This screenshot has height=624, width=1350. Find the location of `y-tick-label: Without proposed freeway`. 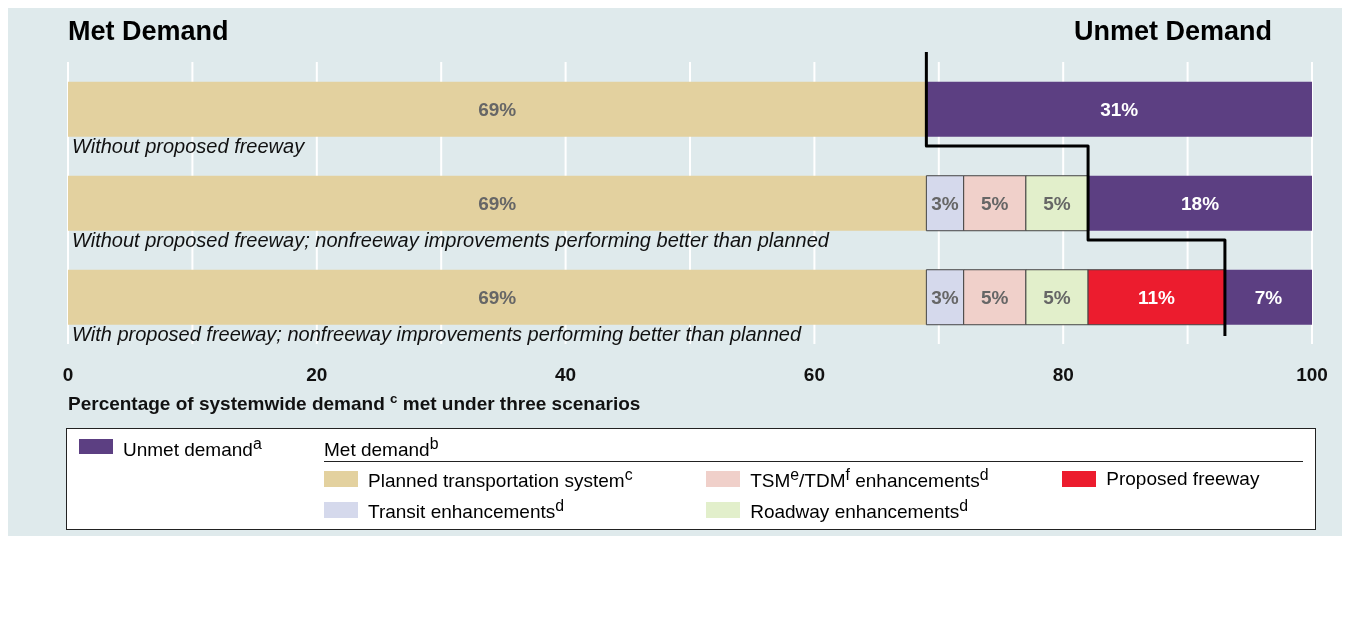

y-tick-label: Without proposed freeway is located at coordinates (189, 146).